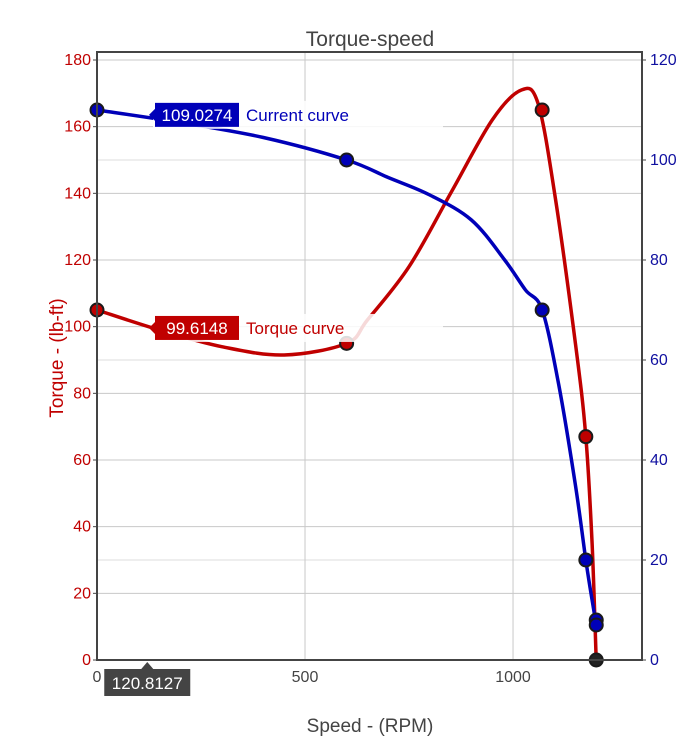 The width and height of the screenshot is (691, 746). I want to click on current-curve-tooltip-value: 109.0274, so click(197, 115).